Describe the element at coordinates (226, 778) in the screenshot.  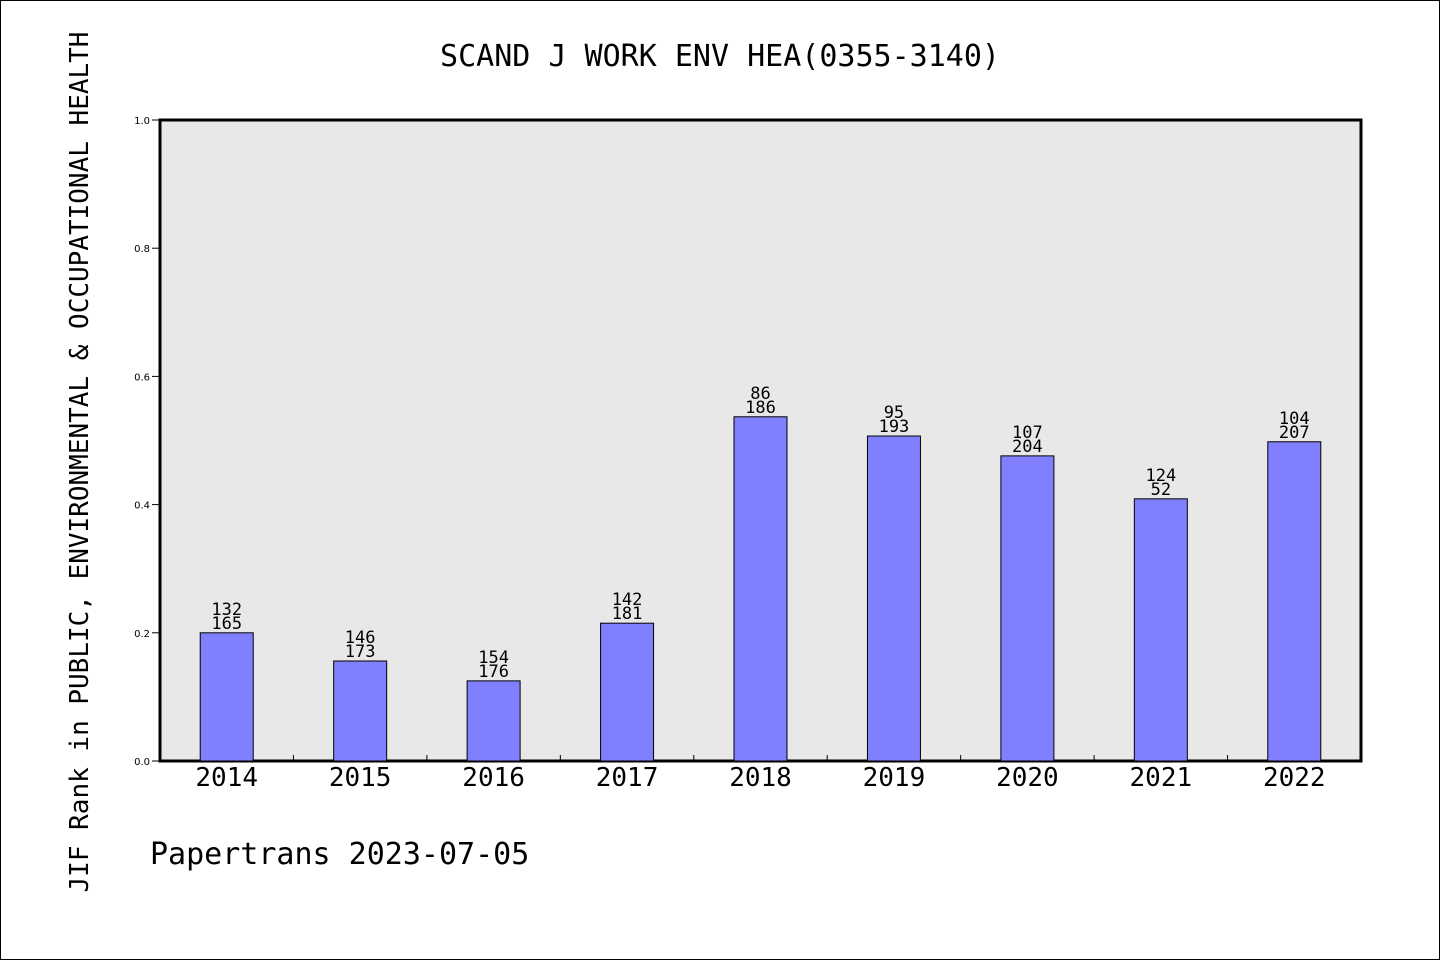
I see `x-tick-label: 2014` at that location.